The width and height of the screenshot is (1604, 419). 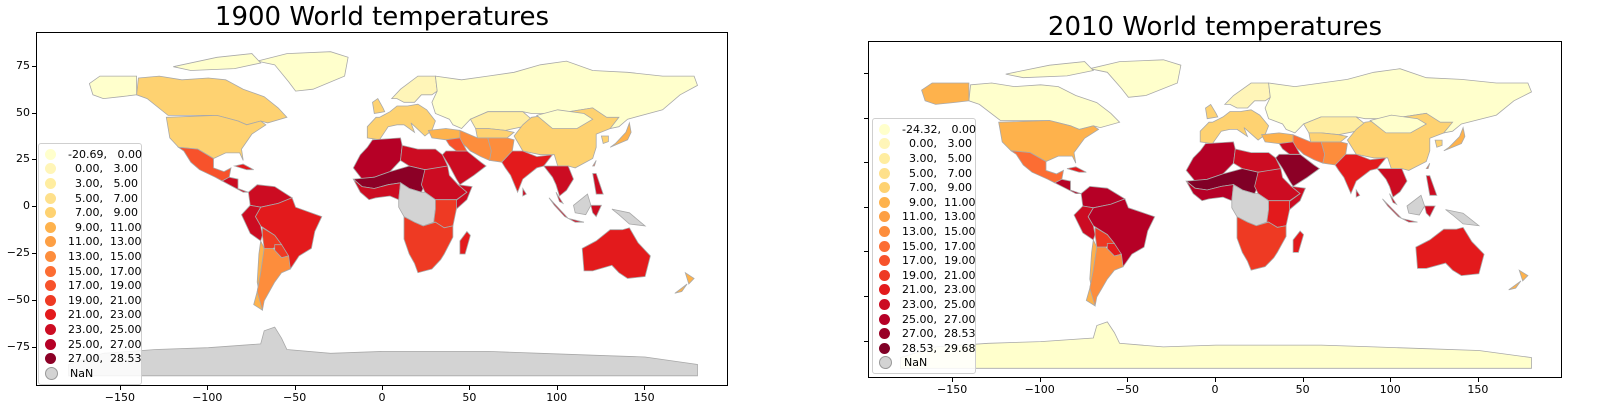 What do you see at coordinates (119, 397) in the screenshot?
I see `x-tick-label: −150` at bounding box center [119, 397].